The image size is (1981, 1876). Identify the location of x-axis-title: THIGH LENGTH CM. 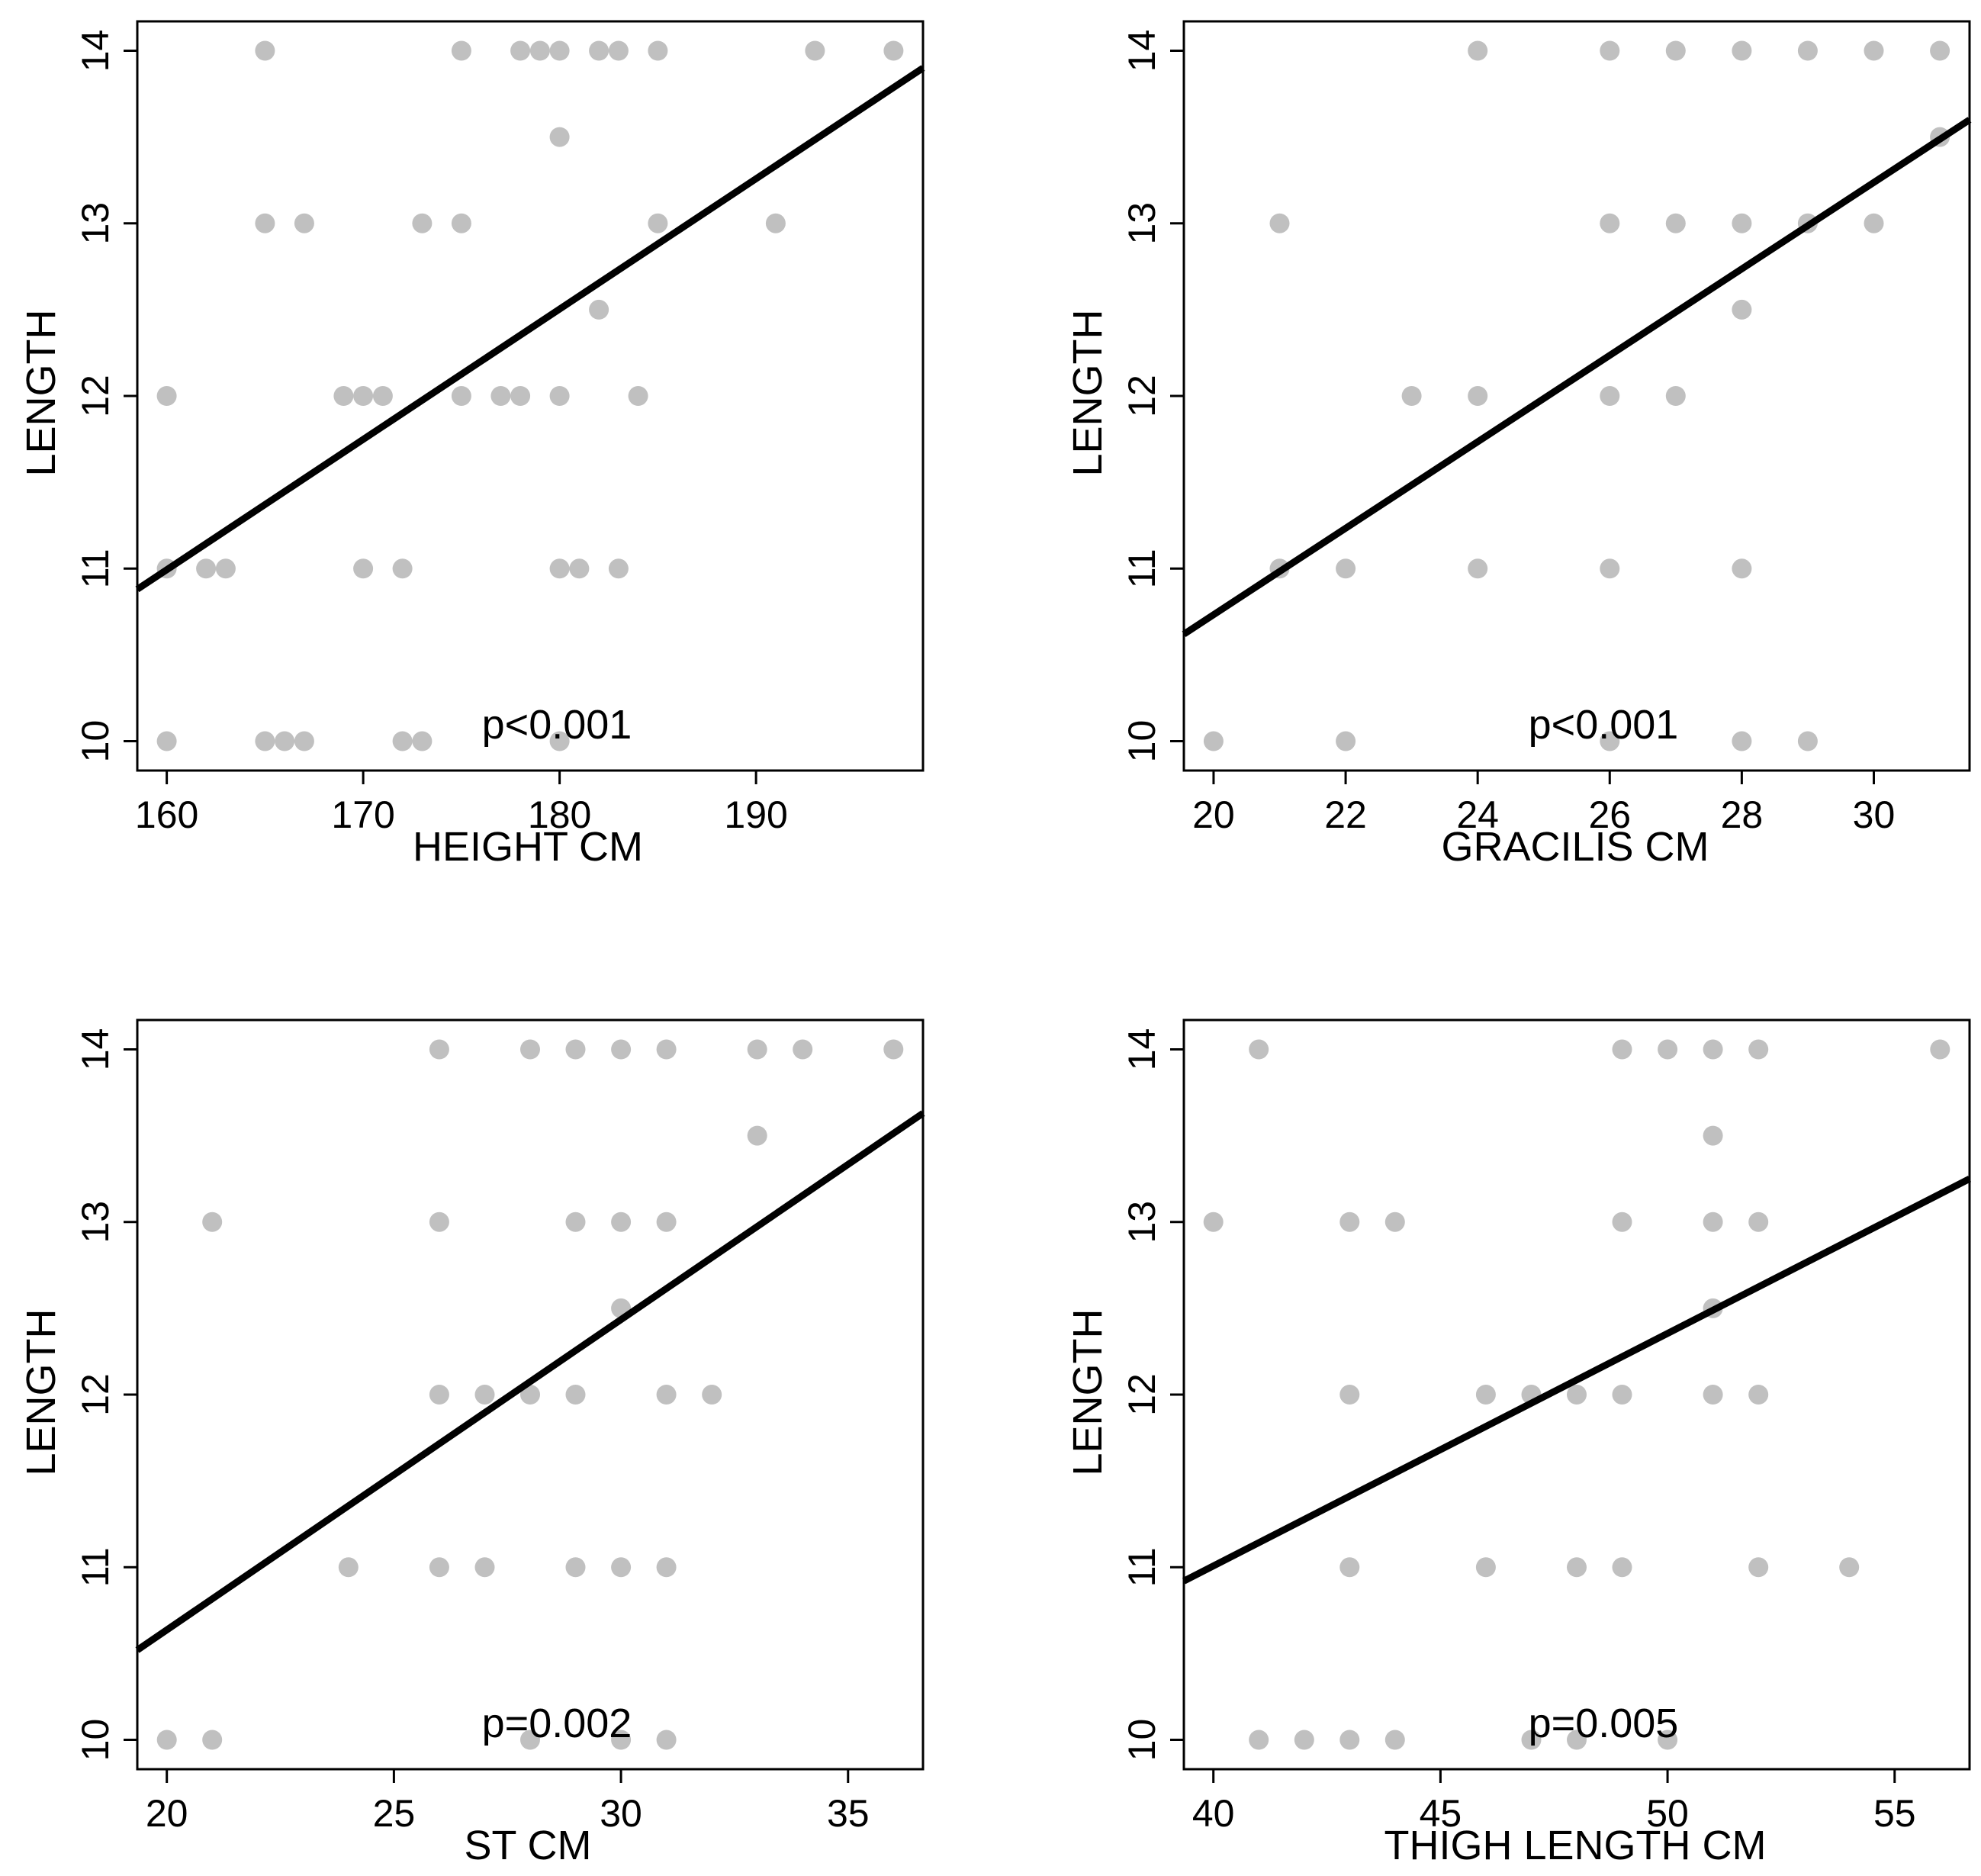
(1575, 1846).